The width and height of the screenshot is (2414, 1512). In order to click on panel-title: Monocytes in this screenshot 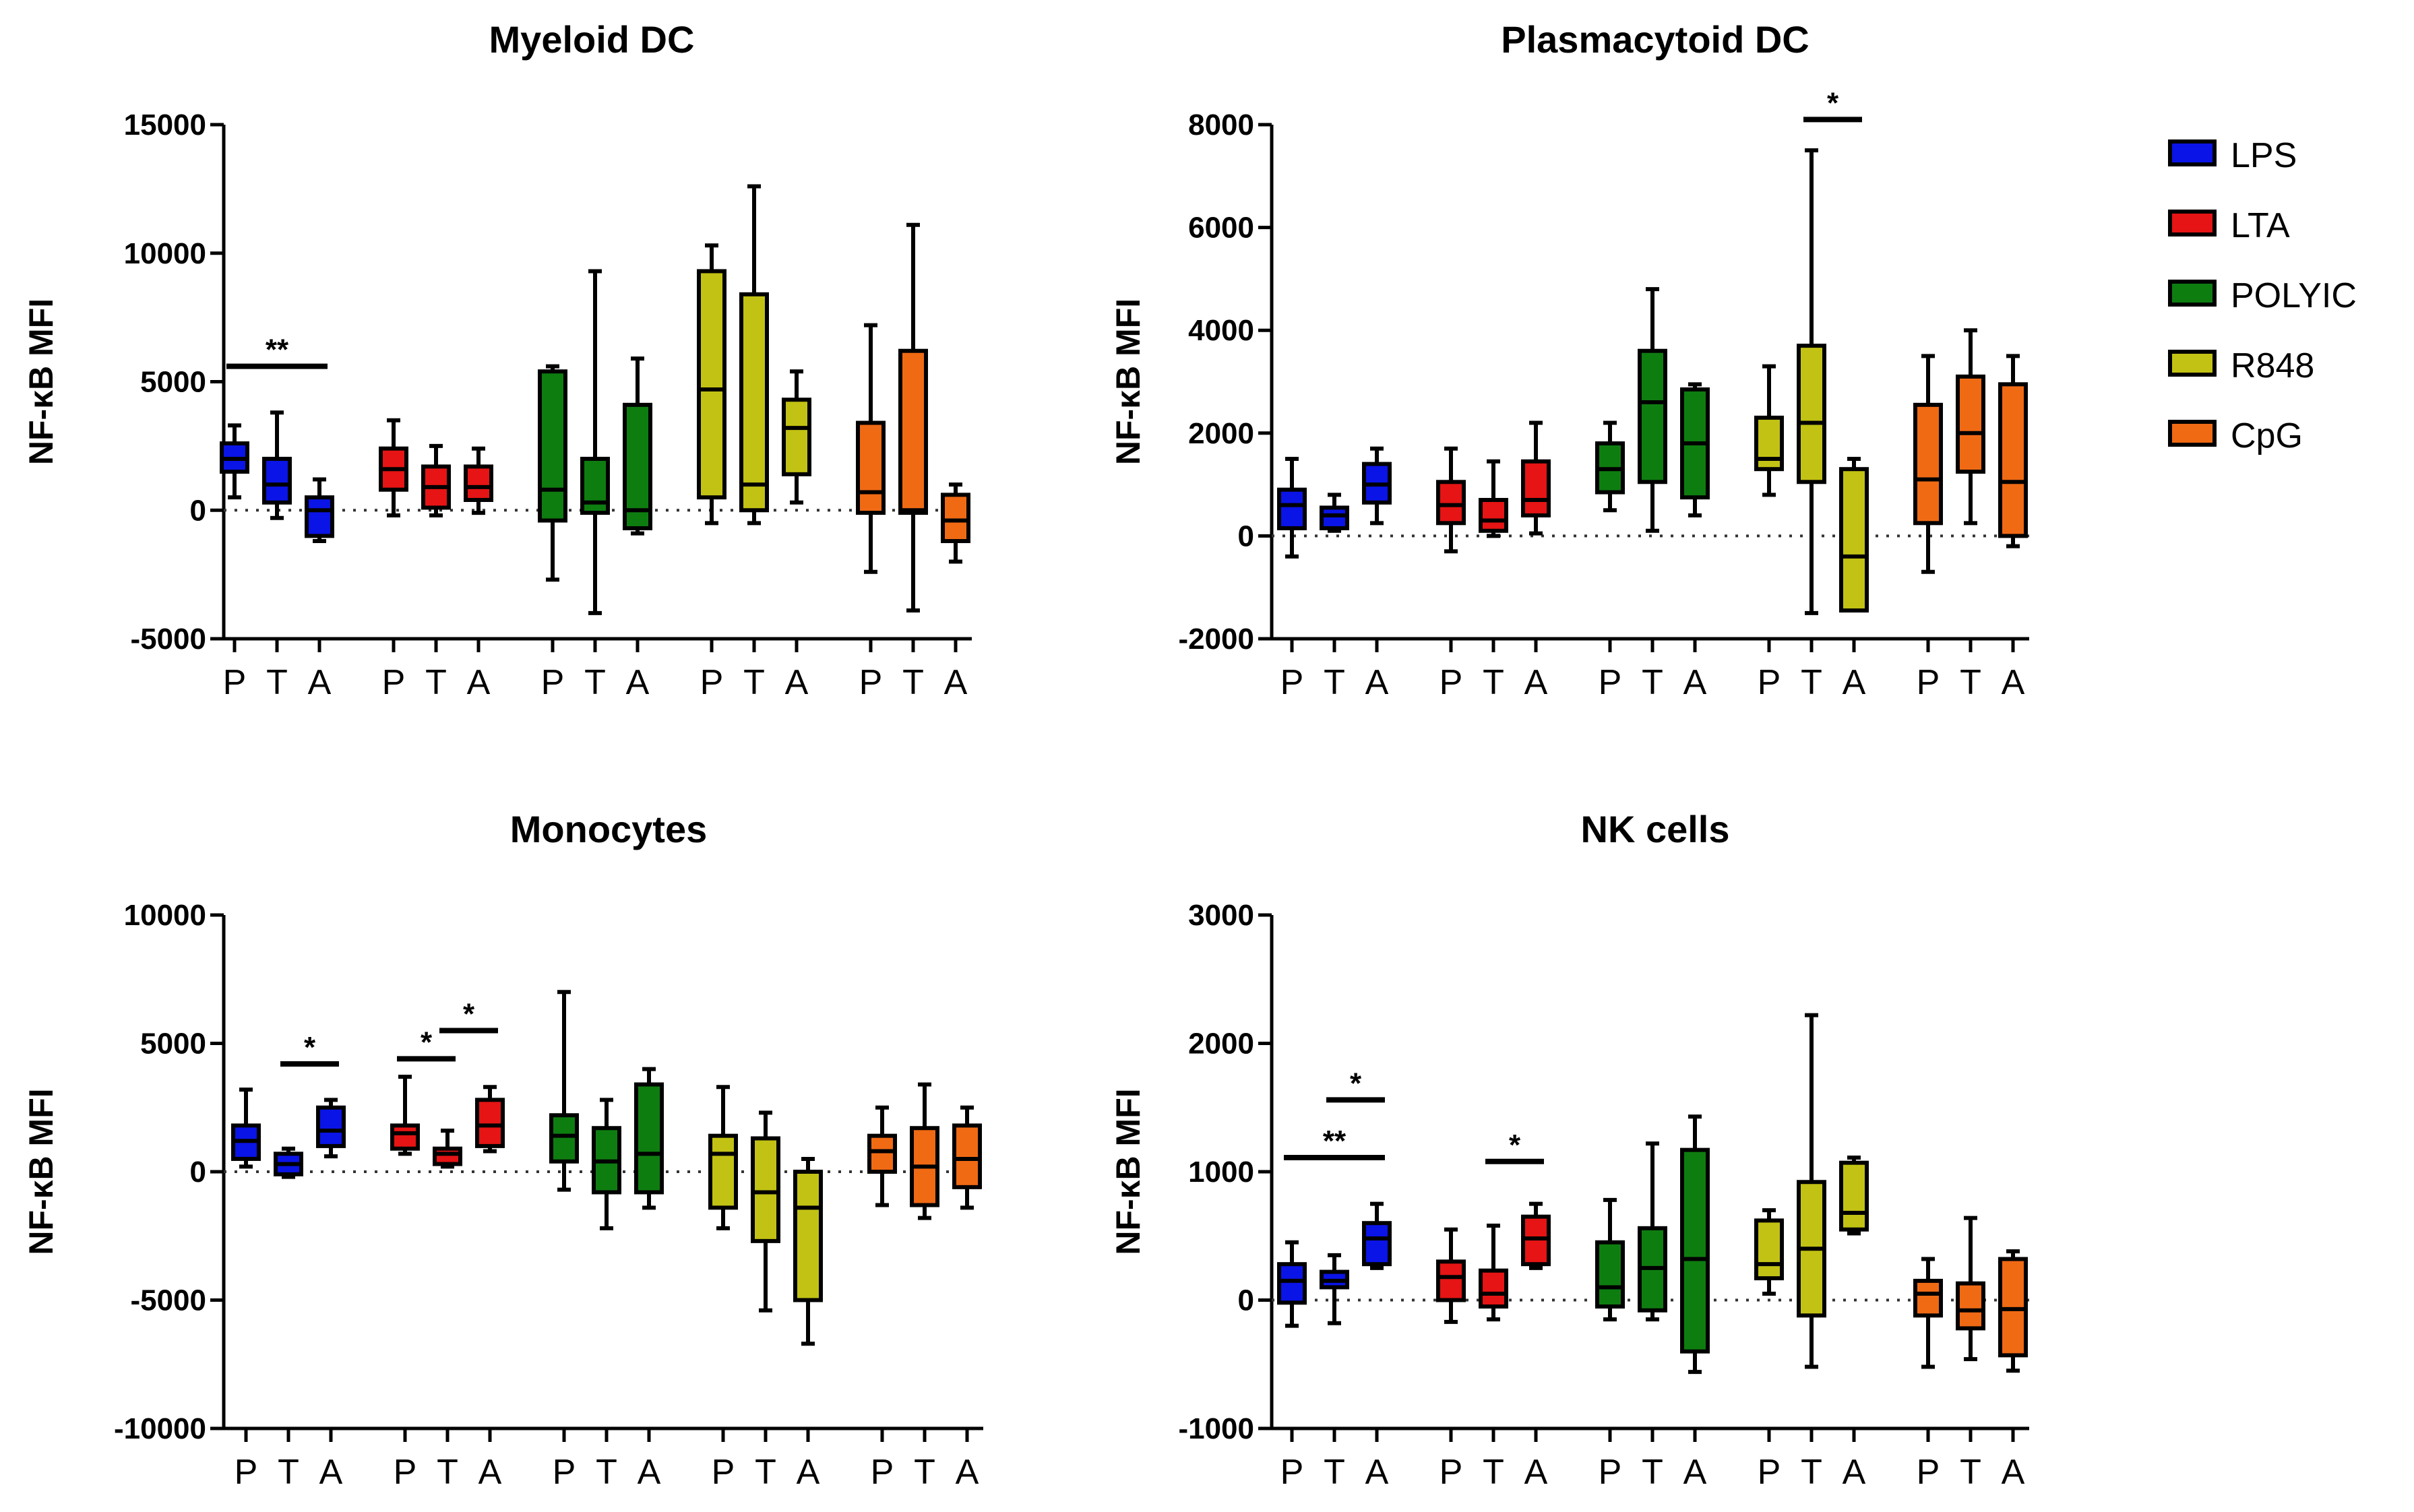, I will do `click(609, 829)`.